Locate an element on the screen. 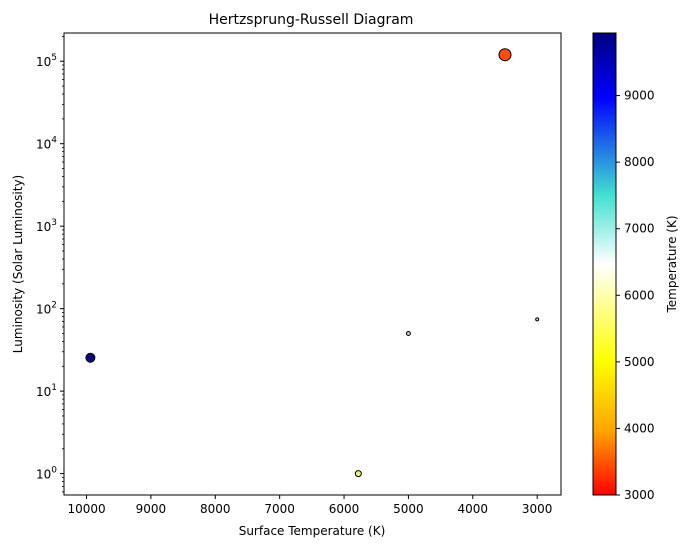  y-tick-exponent: 4 is located at coordinates (54, 141).